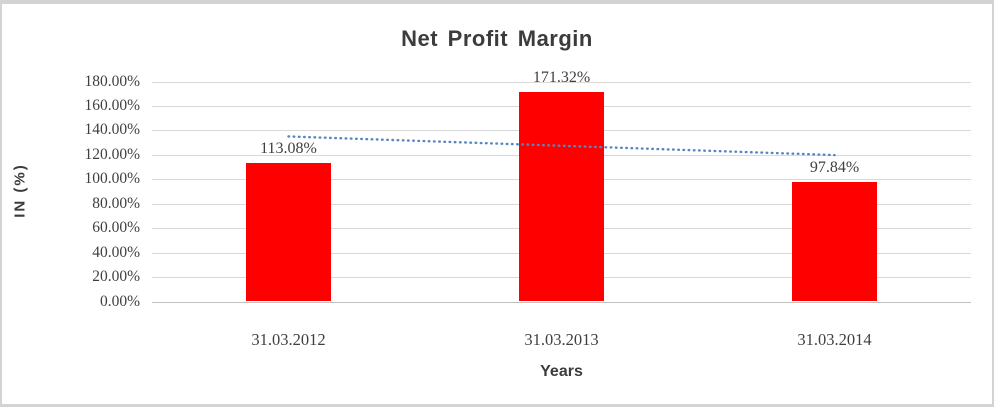  I want to click on y-tick-label: 120.00%, so click(112, 154).